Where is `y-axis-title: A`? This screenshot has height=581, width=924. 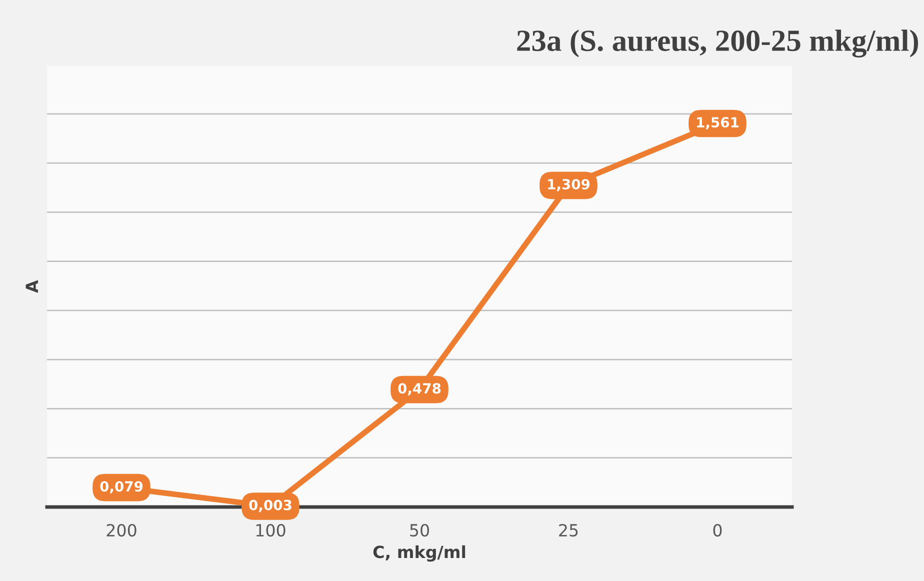
y-axis-title: A is located at coordinates (32, 286).